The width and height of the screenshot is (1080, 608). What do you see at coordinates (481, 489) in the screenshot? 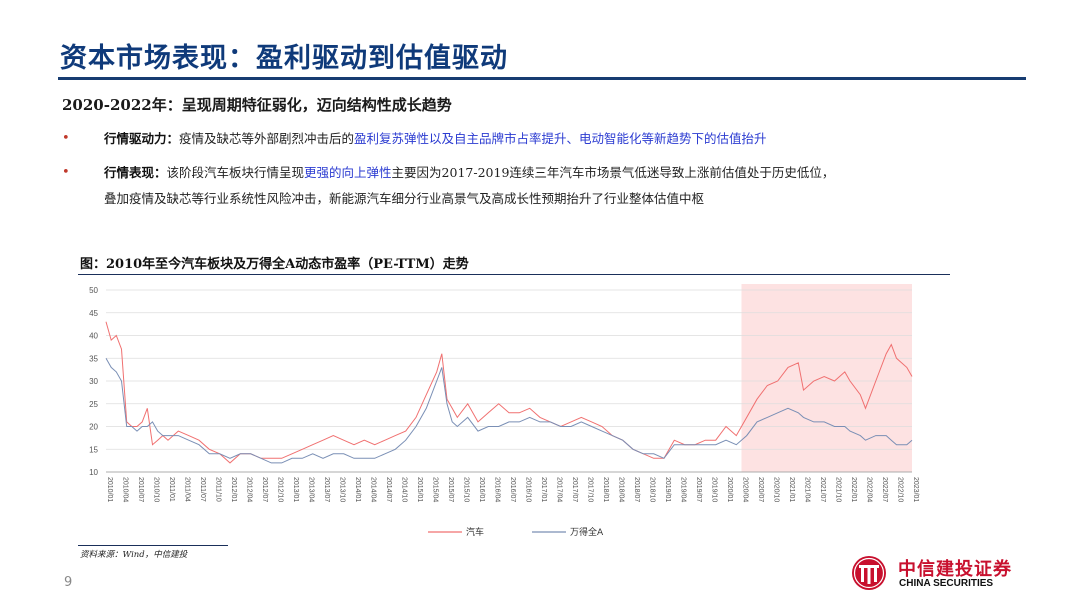
I see `x-tick-label: 2016/01` at bounding box center [481, 489].